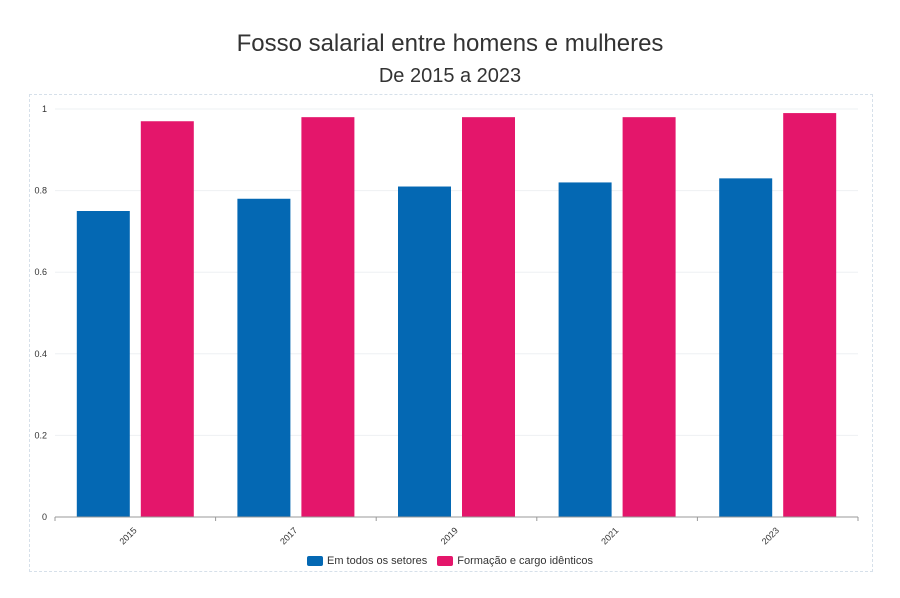 Image resolution: width=900 pixels, height=598 pixels. Describe the element at coordinates (525, 561) in the screenshot. I see `legend-label: Formação e cargo idênticos` at that location.